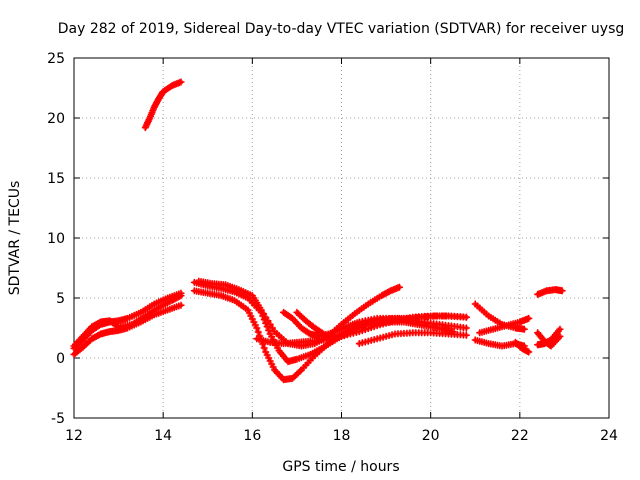 The image size is (640, 480). I want to click on x-tick-label: 22, so click(520, 436).